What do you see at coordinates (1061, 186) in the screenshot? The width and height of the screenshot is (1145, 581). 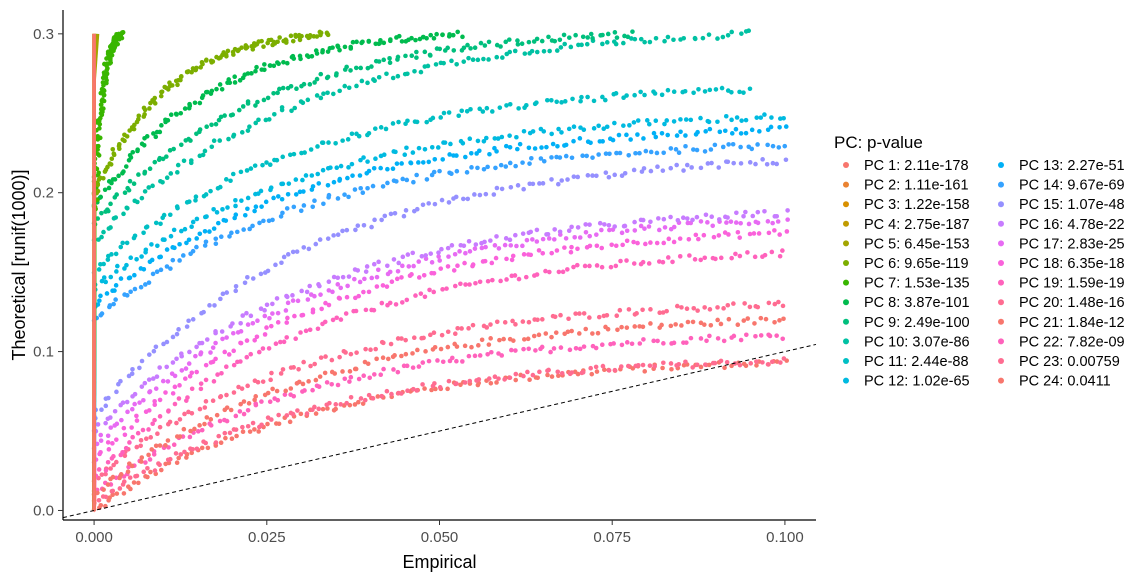 I see `legend-item: PC 14: 9.67e-69` at bounding box center [1061, 186].